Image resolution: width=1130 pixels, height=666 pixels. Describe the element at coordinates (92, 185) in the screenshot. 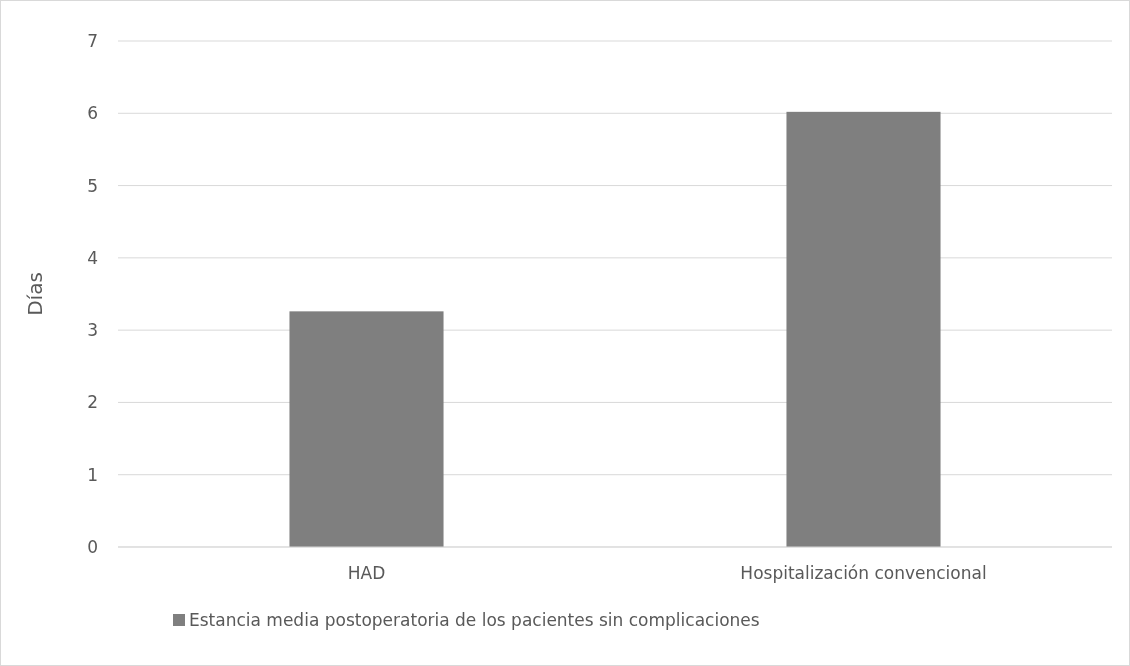

I see `y-tick-label: 5` at that location.